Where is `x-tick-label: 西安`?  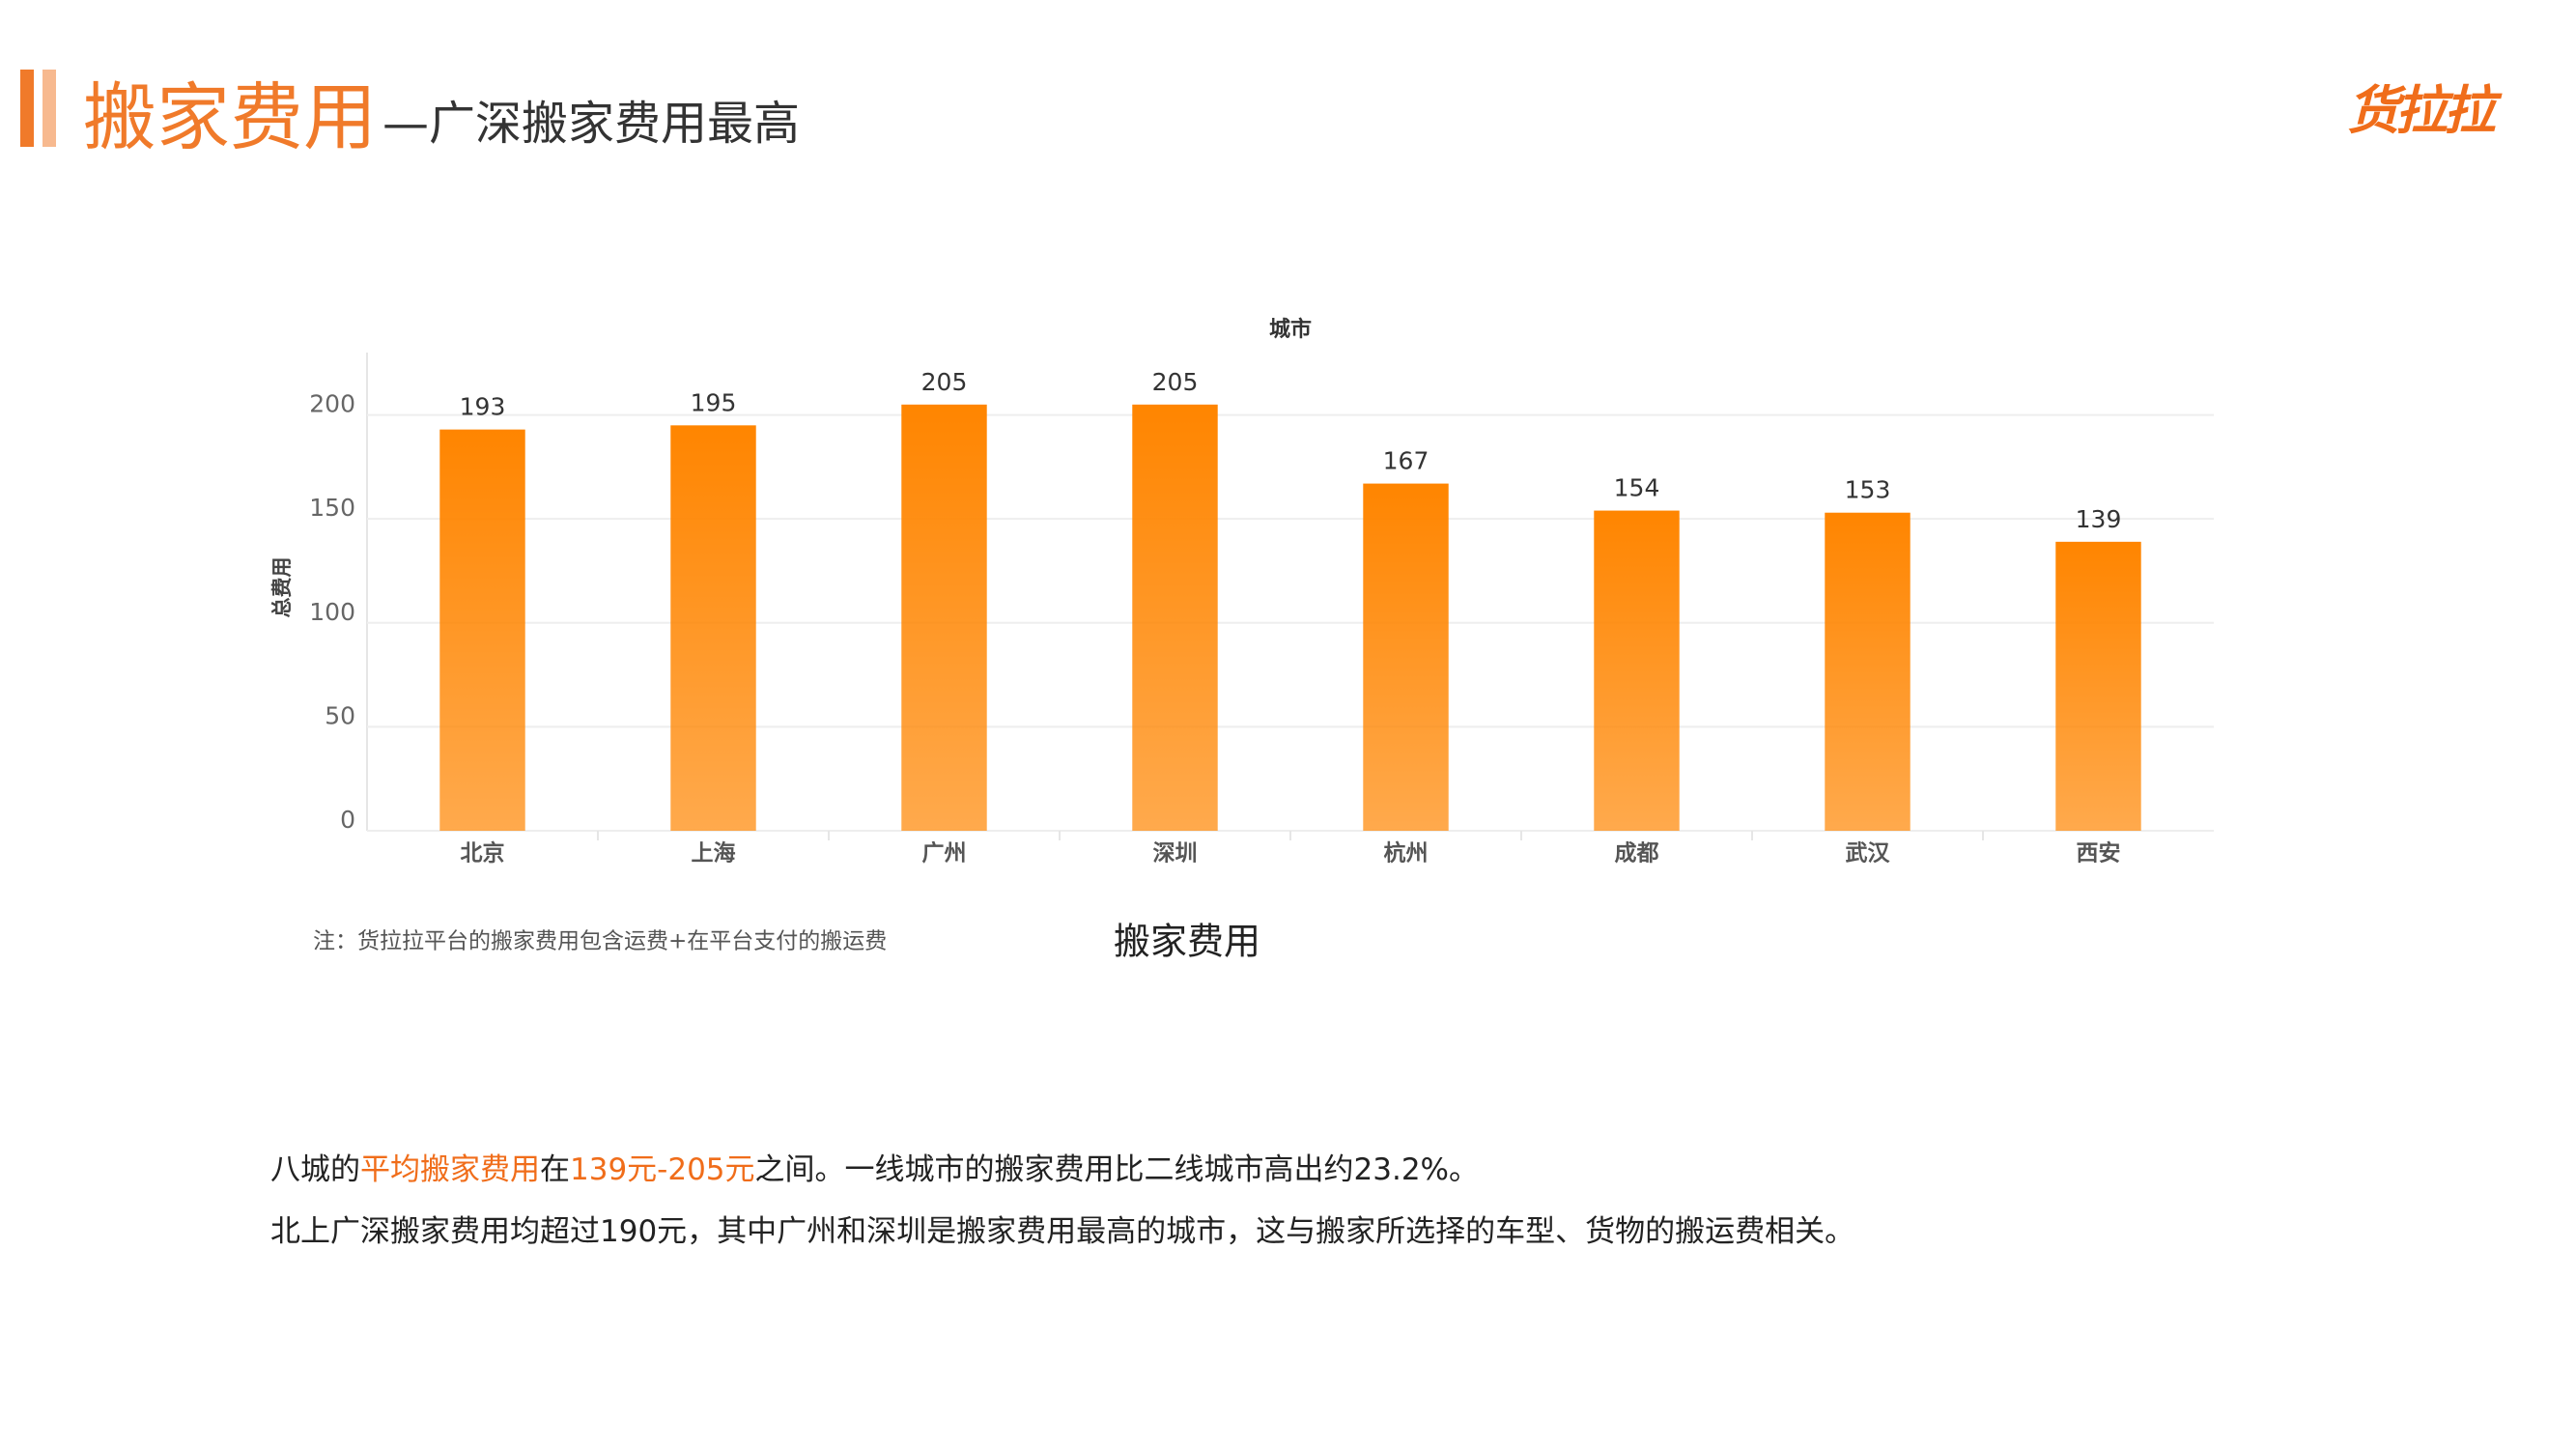 x-tick-label: 西安 is located at coordinates (2099, 853).